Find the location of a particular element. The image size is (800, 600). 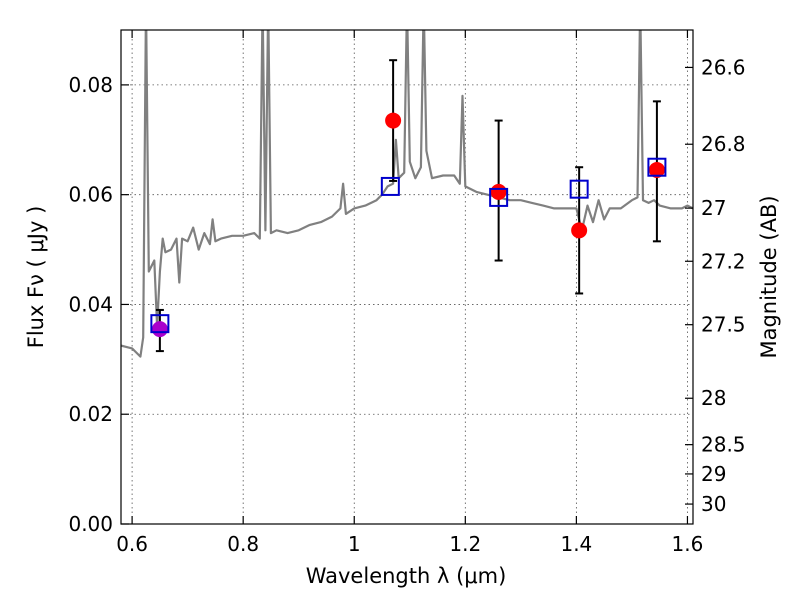

right-tick-label: 29 is located at coordinates (713, 474).